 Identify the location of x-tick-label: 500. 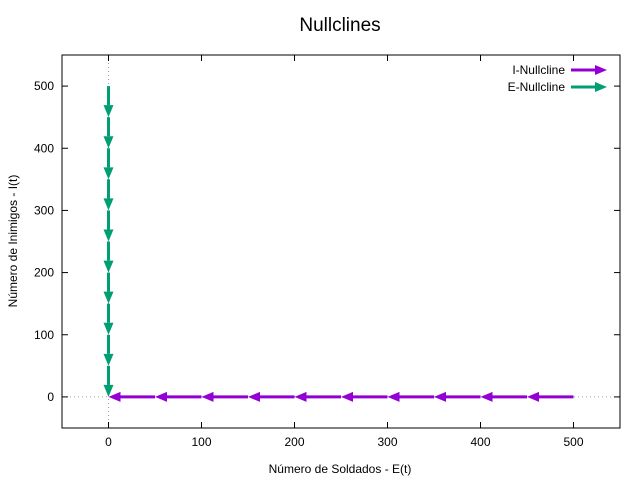
(573, 442).